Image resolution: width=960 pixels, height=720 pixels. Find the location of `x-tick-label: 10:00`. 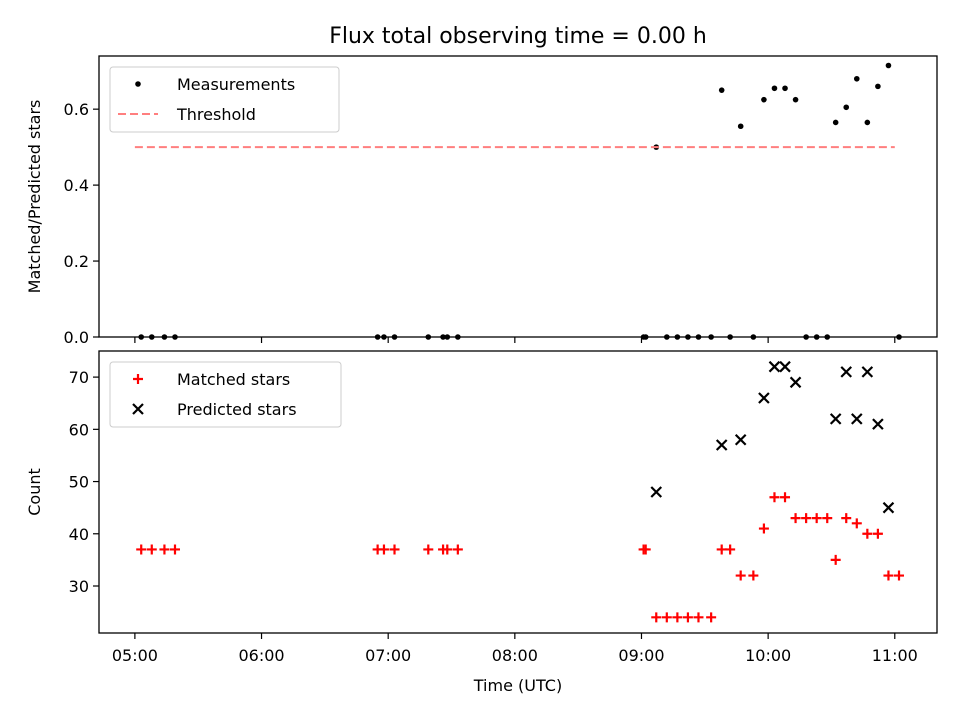

x-tick-label: 10:00 is located at coordinates (768, 655).